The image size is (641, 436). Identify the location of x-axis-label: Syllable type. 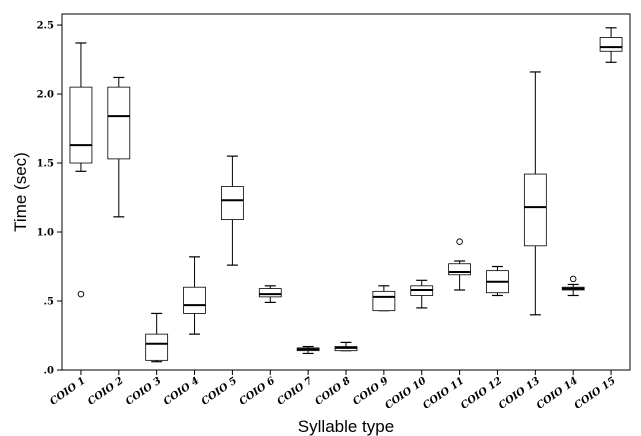
(346, 426).